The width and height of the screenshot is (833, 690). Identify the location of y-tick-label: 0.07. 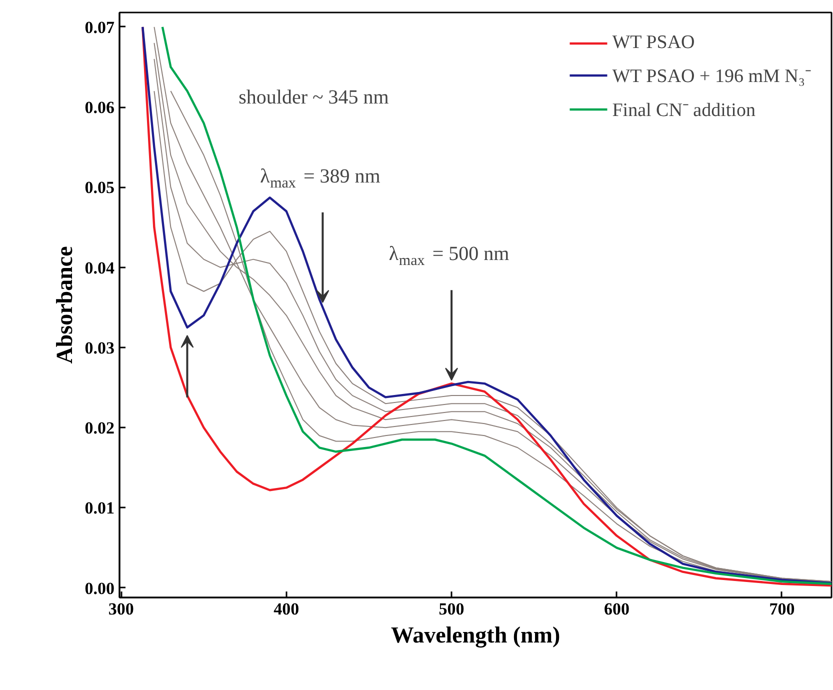
(99, 27).